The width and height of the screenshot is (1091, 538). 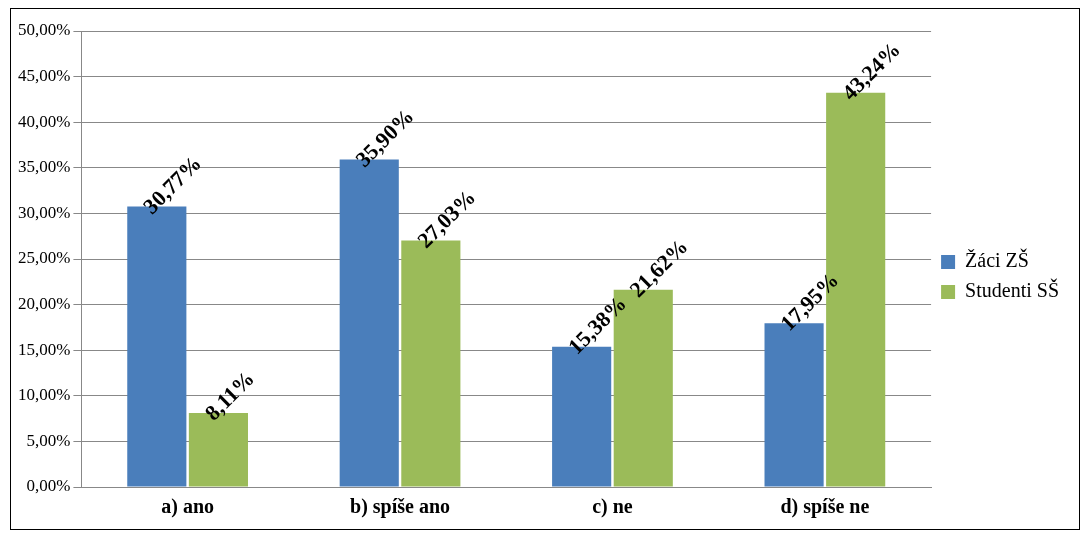 I want to click on x-tick-label: c) ne, so click(x=612, y=507).